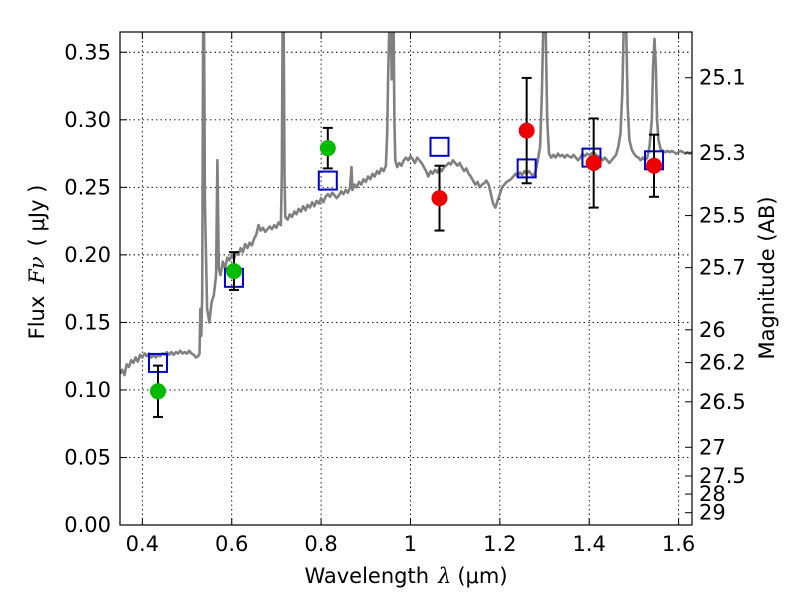 The height and width of the screenshot is (600, 800). I want to click on x-tick-label: 0.8, so click(320, 544).